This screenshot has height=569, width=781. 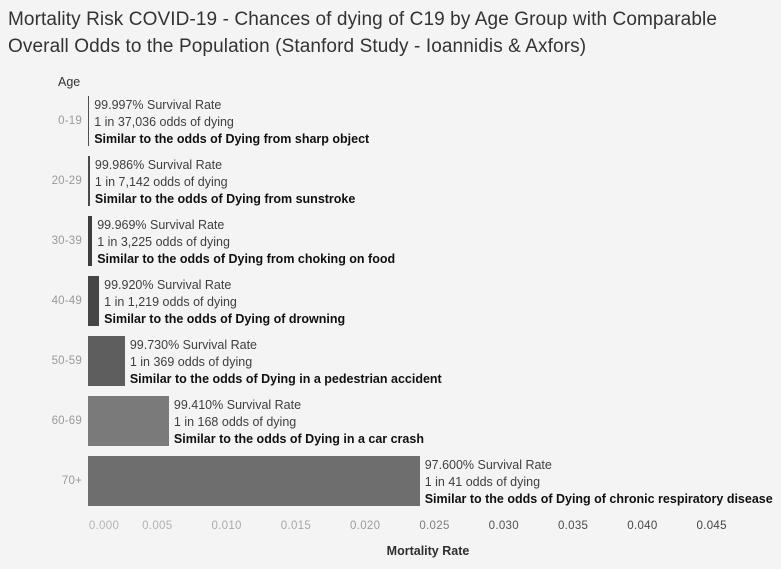 I want to click on x-axis-tick-label: 0.040, so click(x=642, y=526).